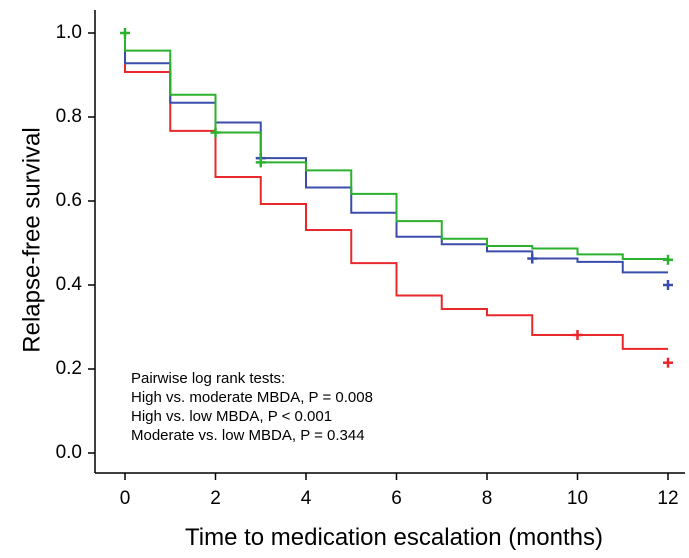 This screenshot has height=558, width=689. What do you see at coordinates (125, 498) in the screenshot?
I see `x-tick-label: 0` at bounding box center [125, 498].